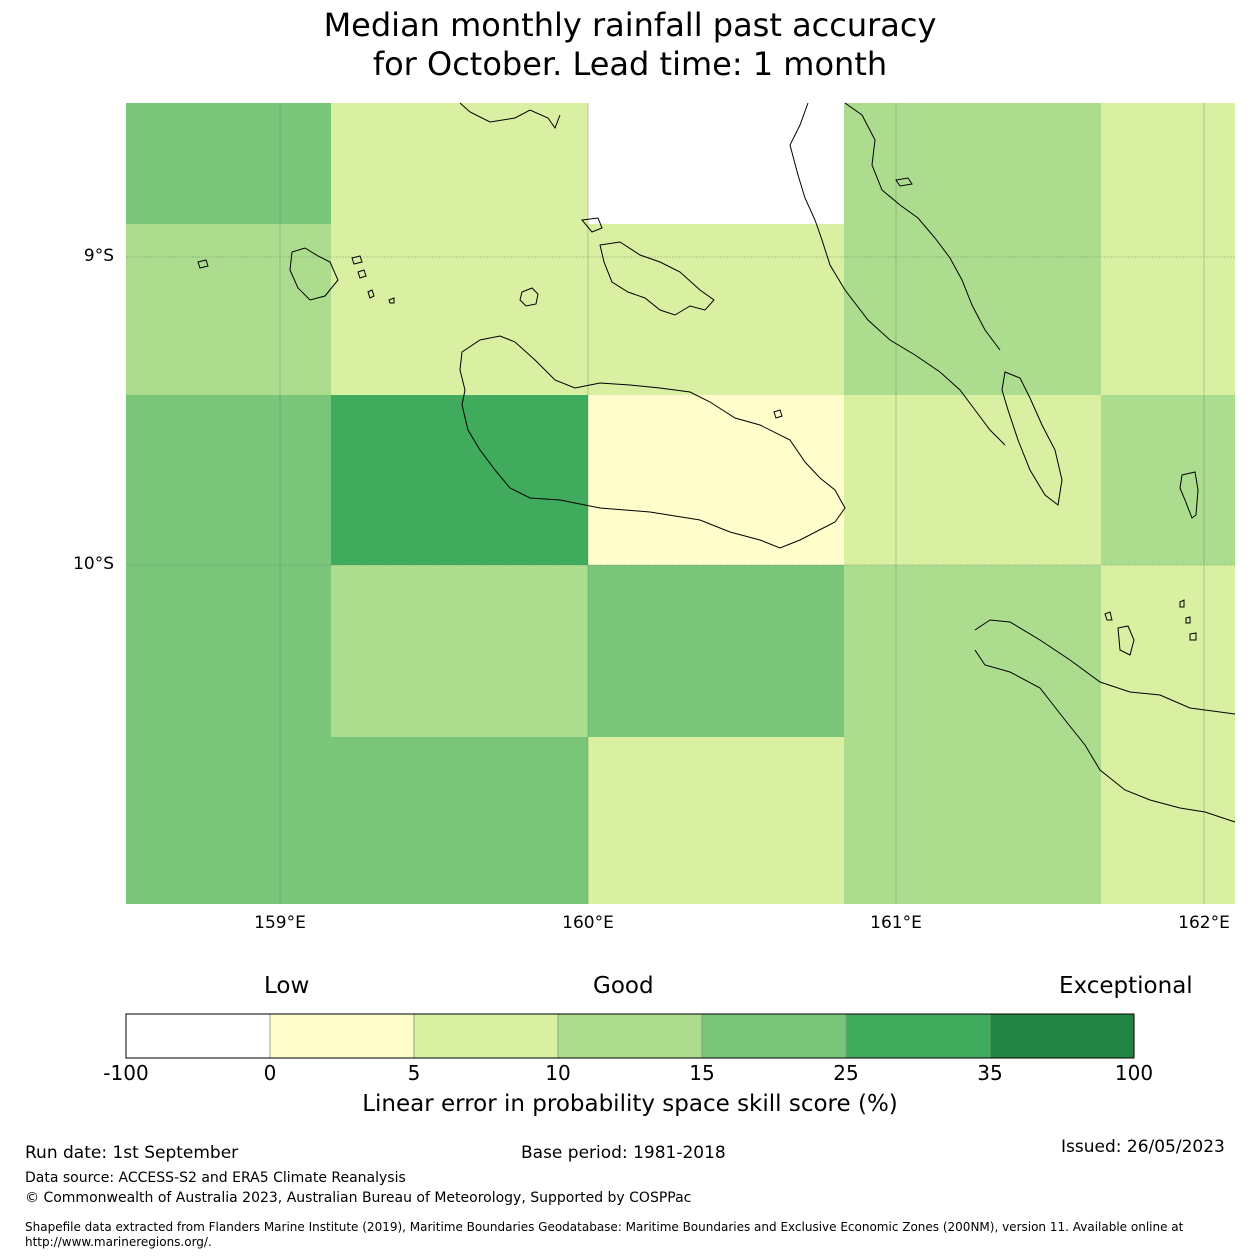 This screenshot has width=1260, height=1260. I want to click on base-period: Base period: 1981-2018, so click(623, 1153).